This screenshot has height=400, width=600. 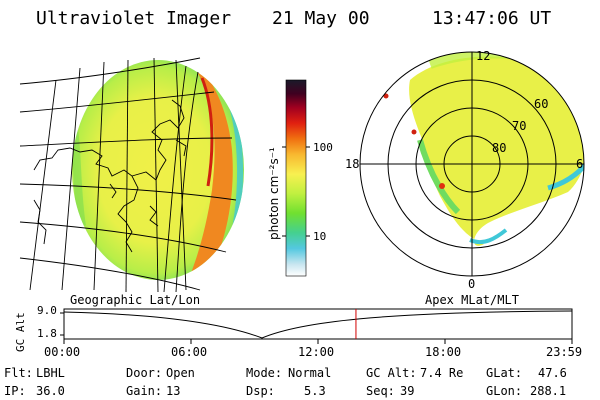 I want to click on dsp-value: 5.3, so click(x=315, y=391).